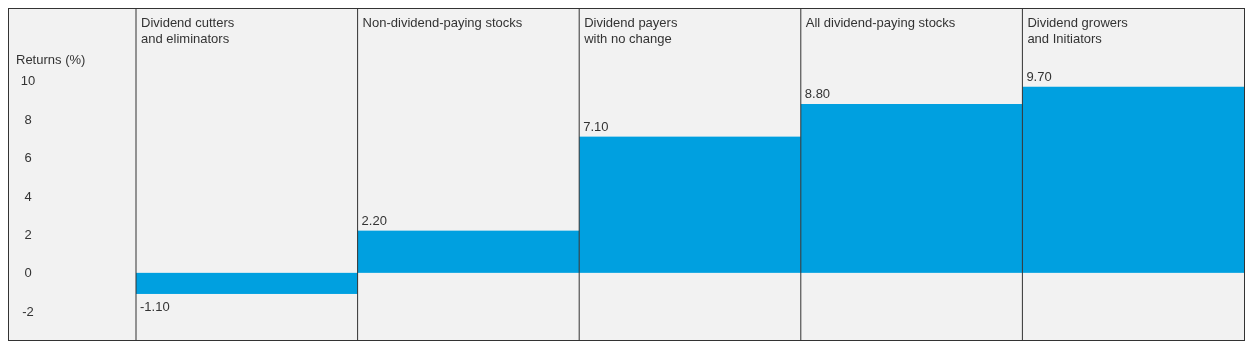 This screenshot has height=349, width=1253. Describe the element at coordinates (247, 283) in the screenshot. I see `bar` at that location.